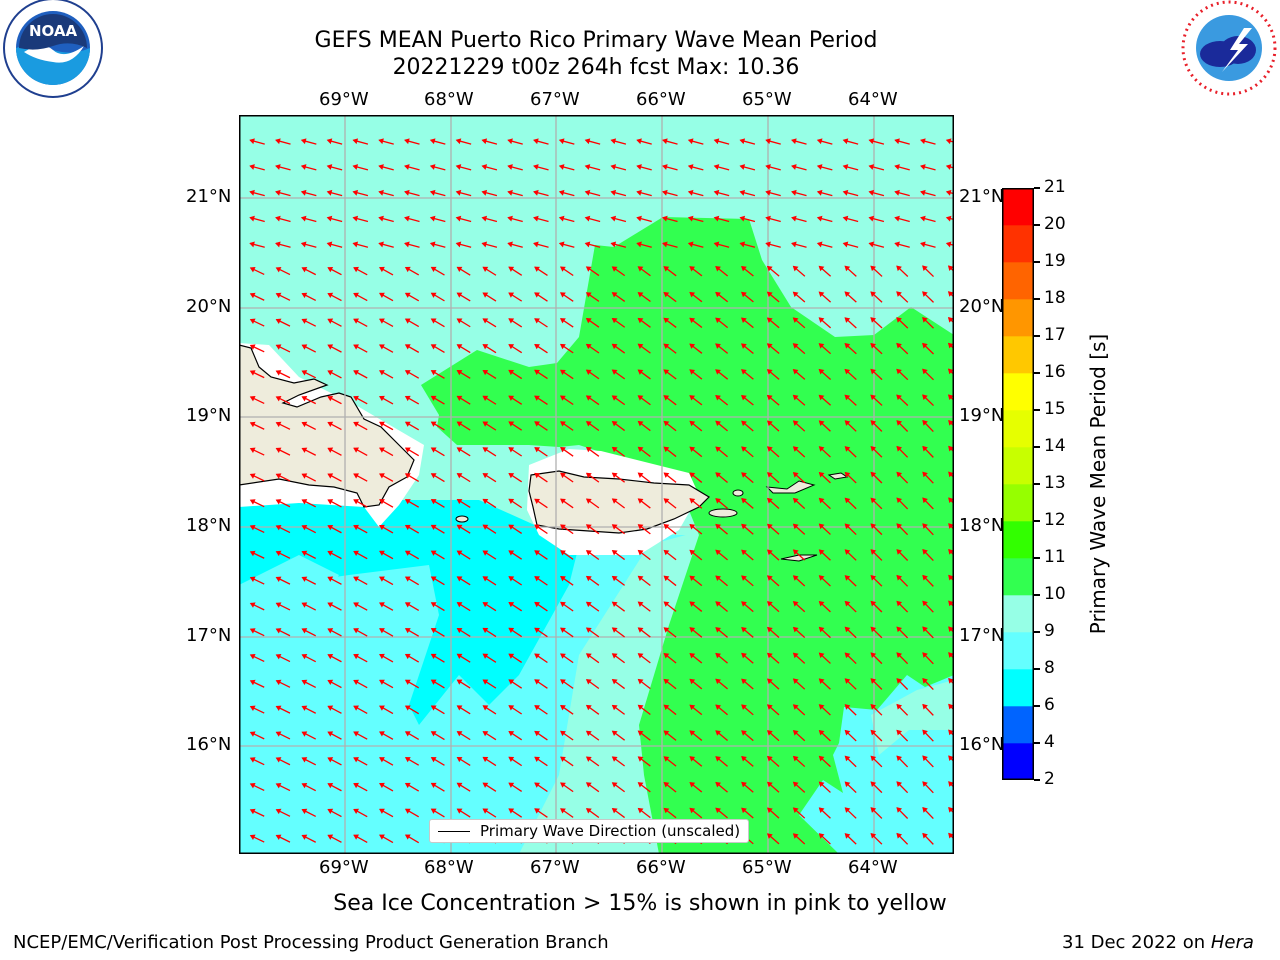 The width and height of the screenshot is (1280, 960). What do you see at coordinates (462, 519) in the screenshot?
I see `land-mona-island` at bounding box center [462, 519].